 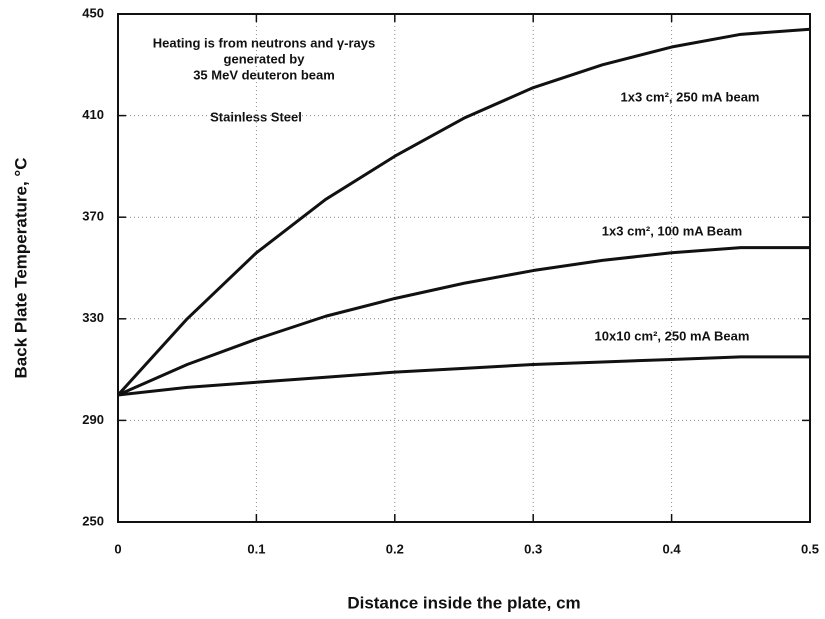 What do you see at coordinates (117, 548) in the screenshot?
I see `x-tick-label: 0` at bounding box center [117, 548].